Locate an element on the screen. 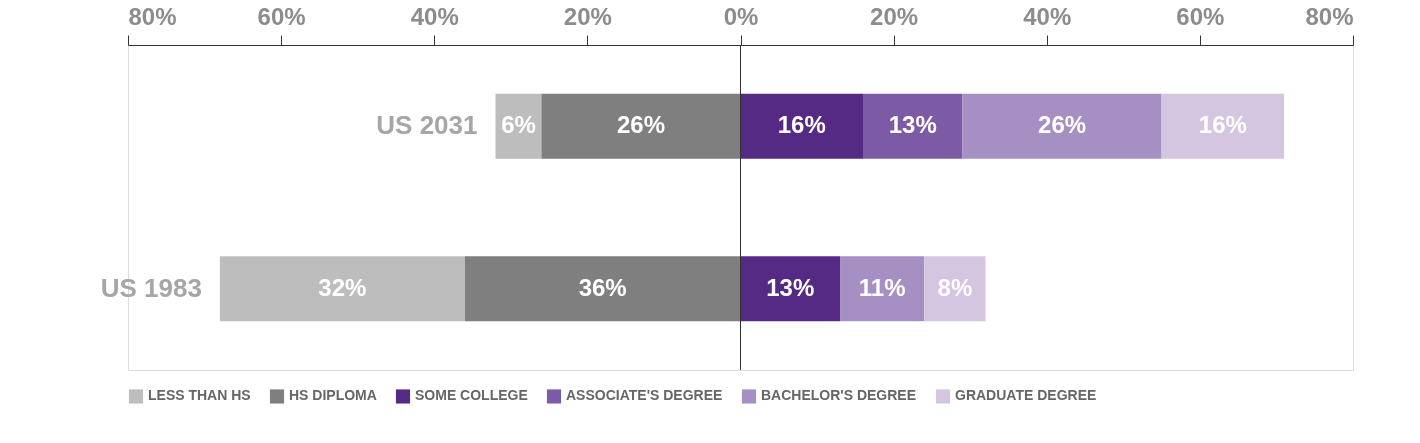 The height and width of the screenshot is (443, 1420). legend-label: BACHELOR'S DEGREE is located at coordinates (839, 395).